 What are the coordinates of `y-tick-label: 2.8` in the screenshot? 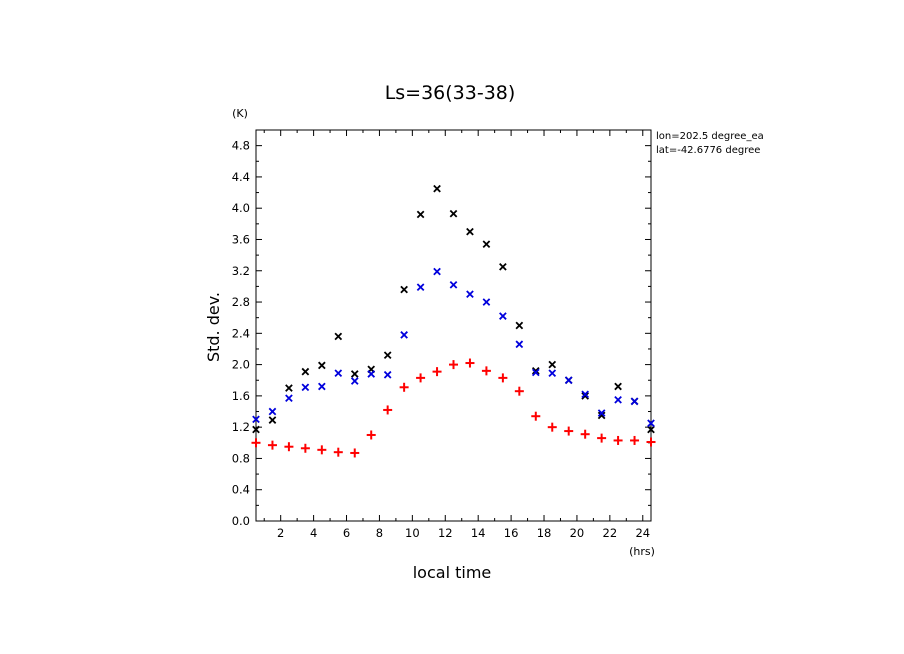 It's located at (241, 302).